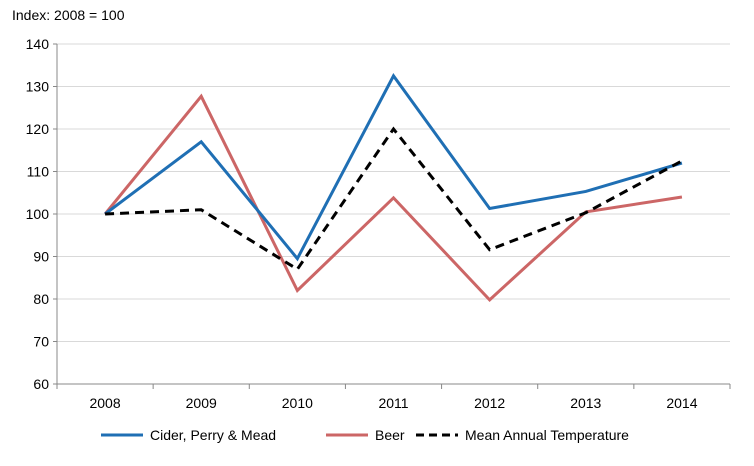  I want to click on y-tick-label: 130, so click(38, 87).